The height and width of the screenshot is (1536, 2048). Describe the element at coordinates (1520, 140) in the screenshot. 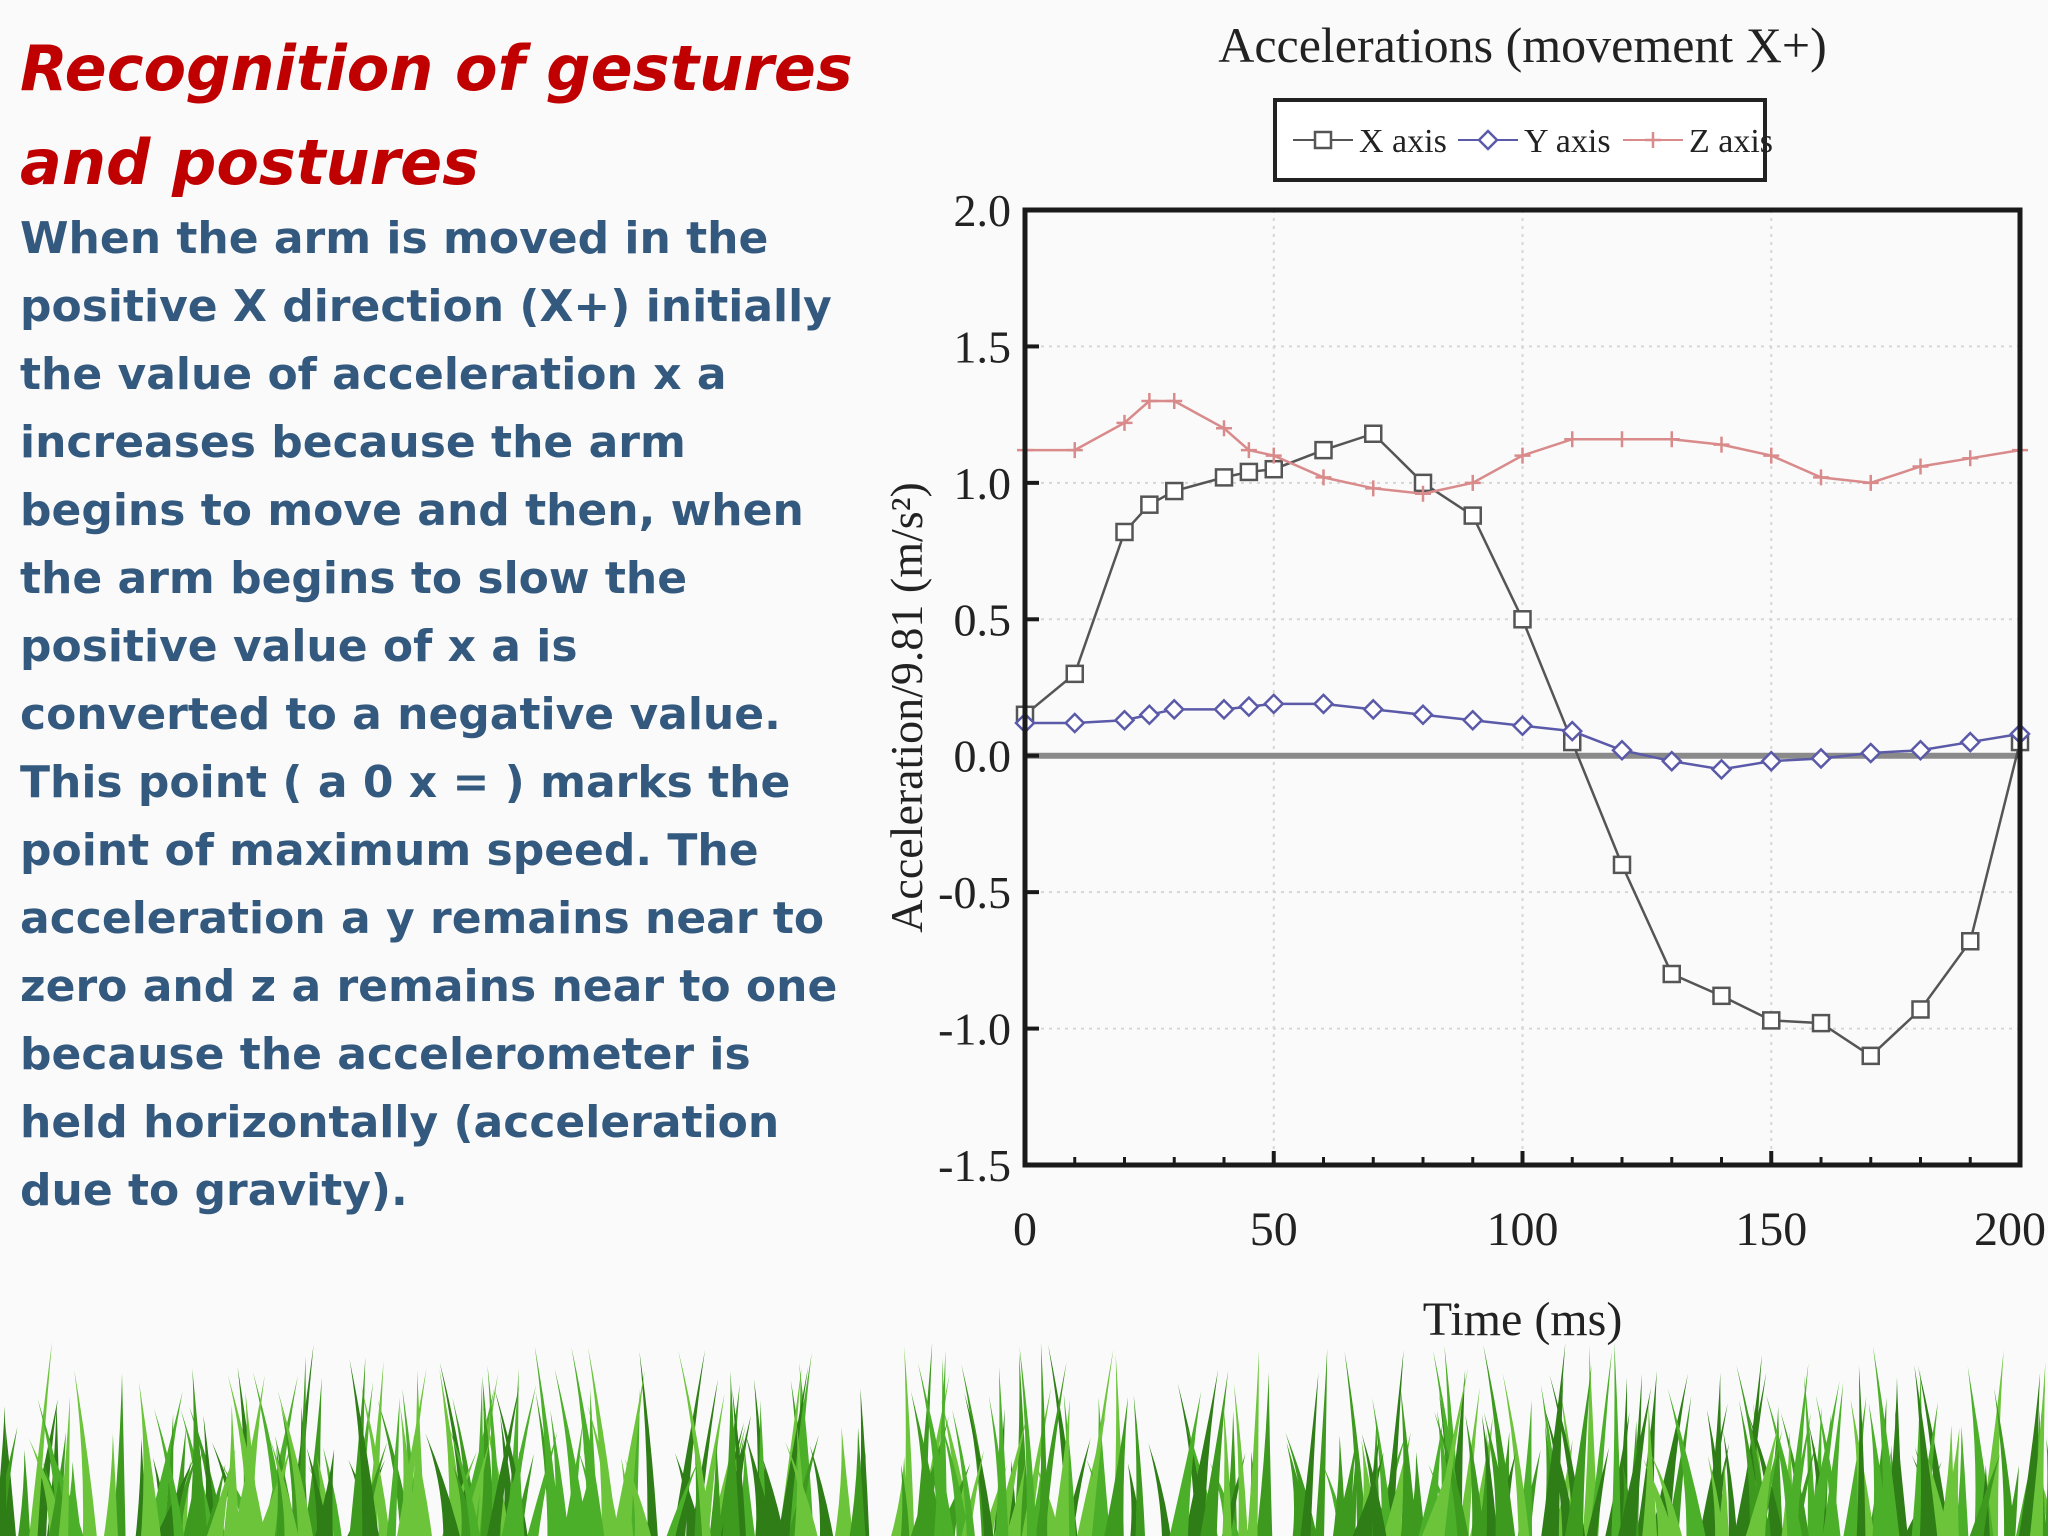

I see `legend-box` at that location.